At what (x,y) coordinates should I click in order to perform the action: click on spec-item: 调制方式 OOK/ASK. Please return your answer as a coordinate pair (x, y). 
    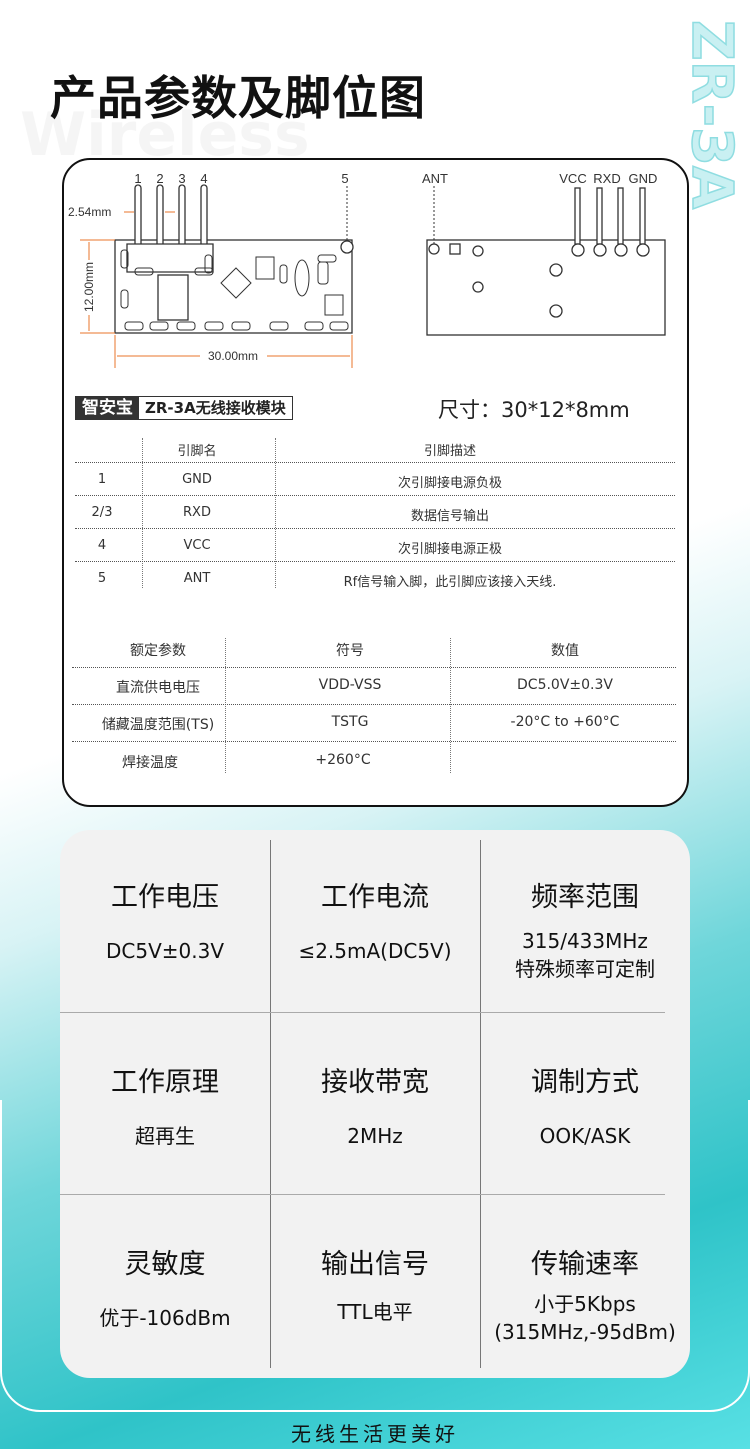
    Looking at the image, I should click on (585, 1107).